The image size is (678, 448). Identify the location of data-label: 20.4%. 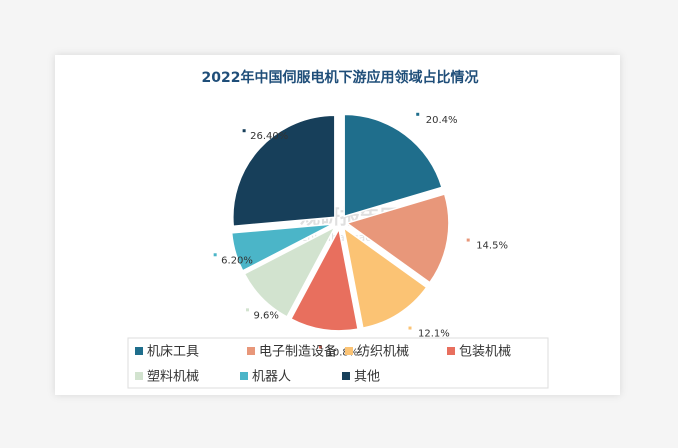
(442, 120).